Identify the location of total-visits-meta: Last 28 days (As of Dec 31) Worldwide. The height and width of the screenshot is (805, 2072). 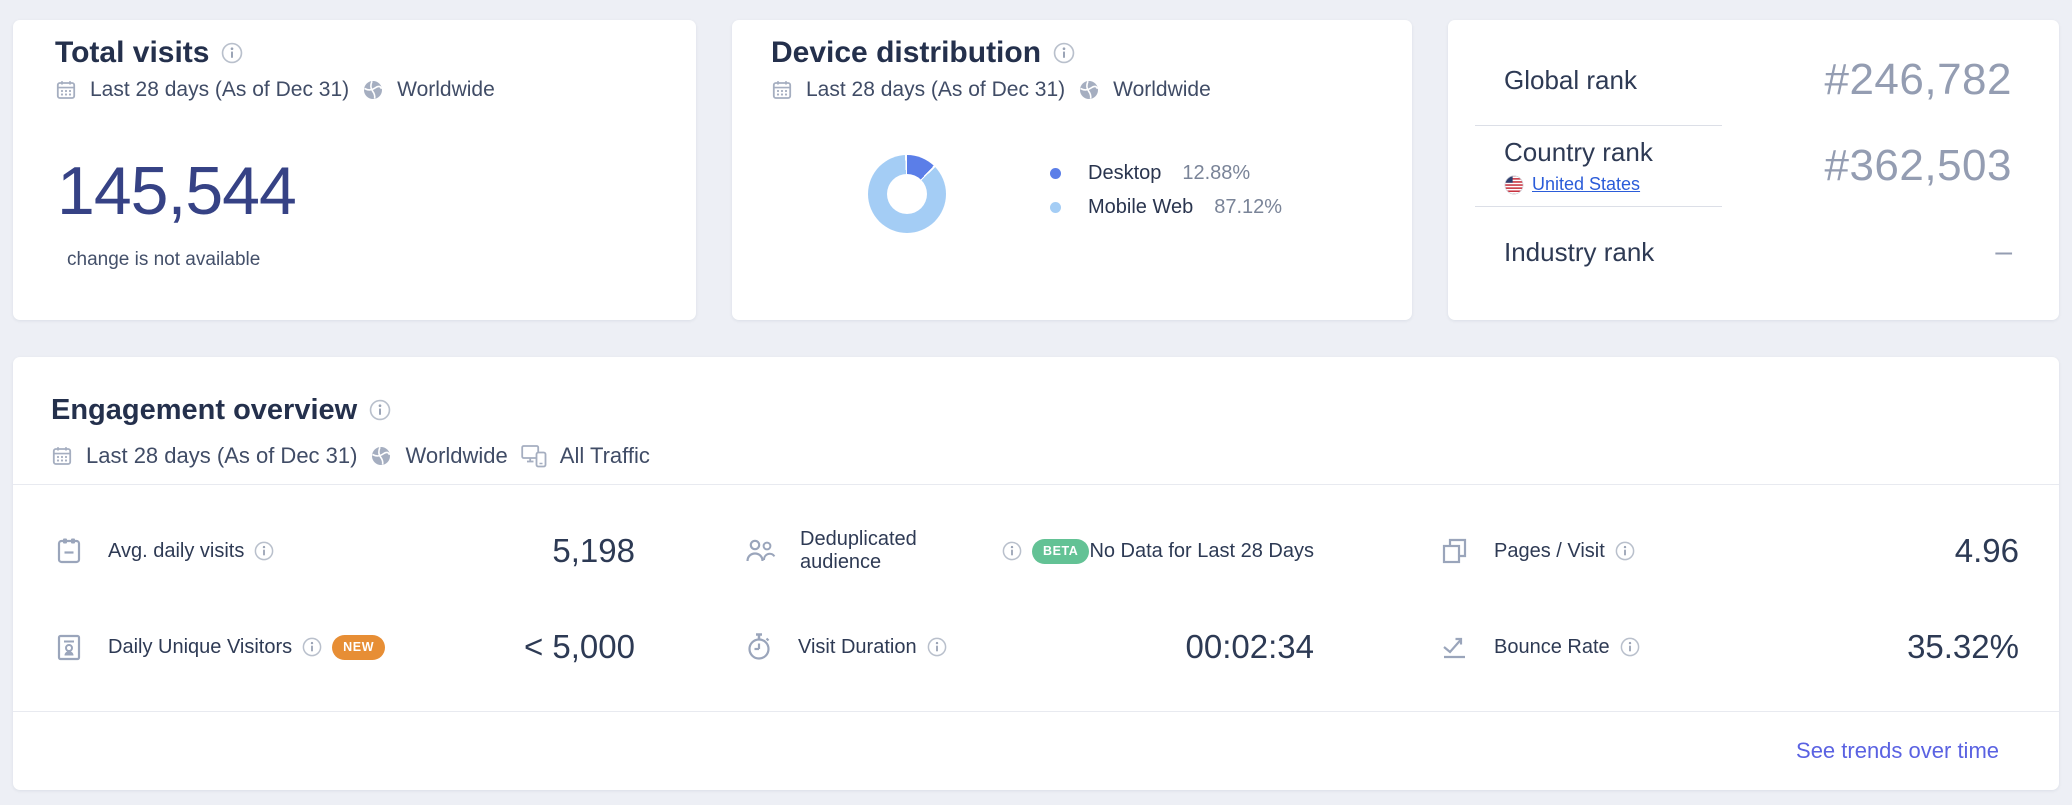
(360, 90).